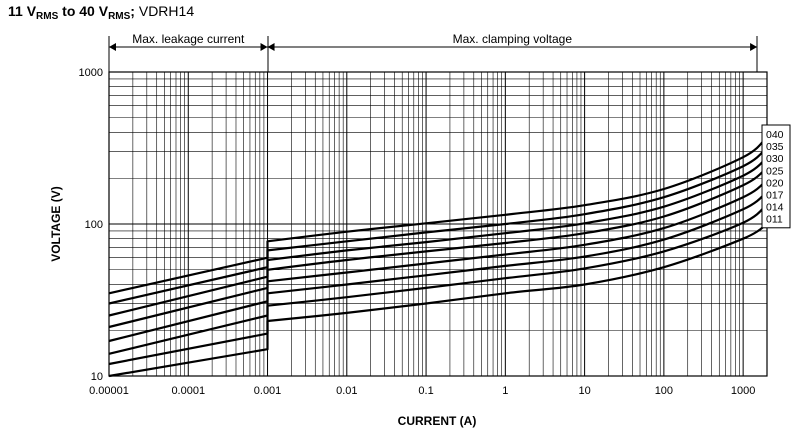 The height and width of the screenshot is (433, 800). What do you see at coordinates (775, 135) in the screenshot?
I see `legend-entry-040: 040` at bounding box center [775, 135].